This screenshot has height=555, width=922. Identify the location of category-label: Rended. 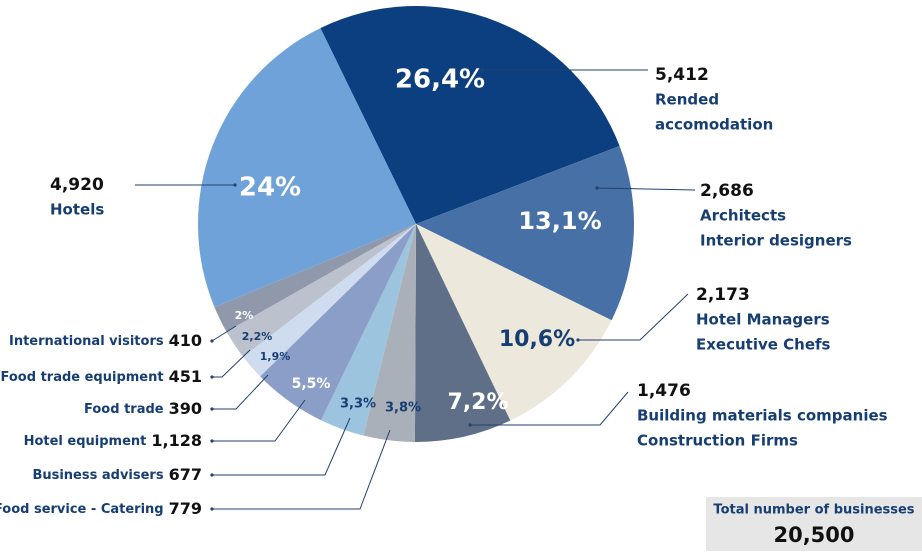
(687, 100).